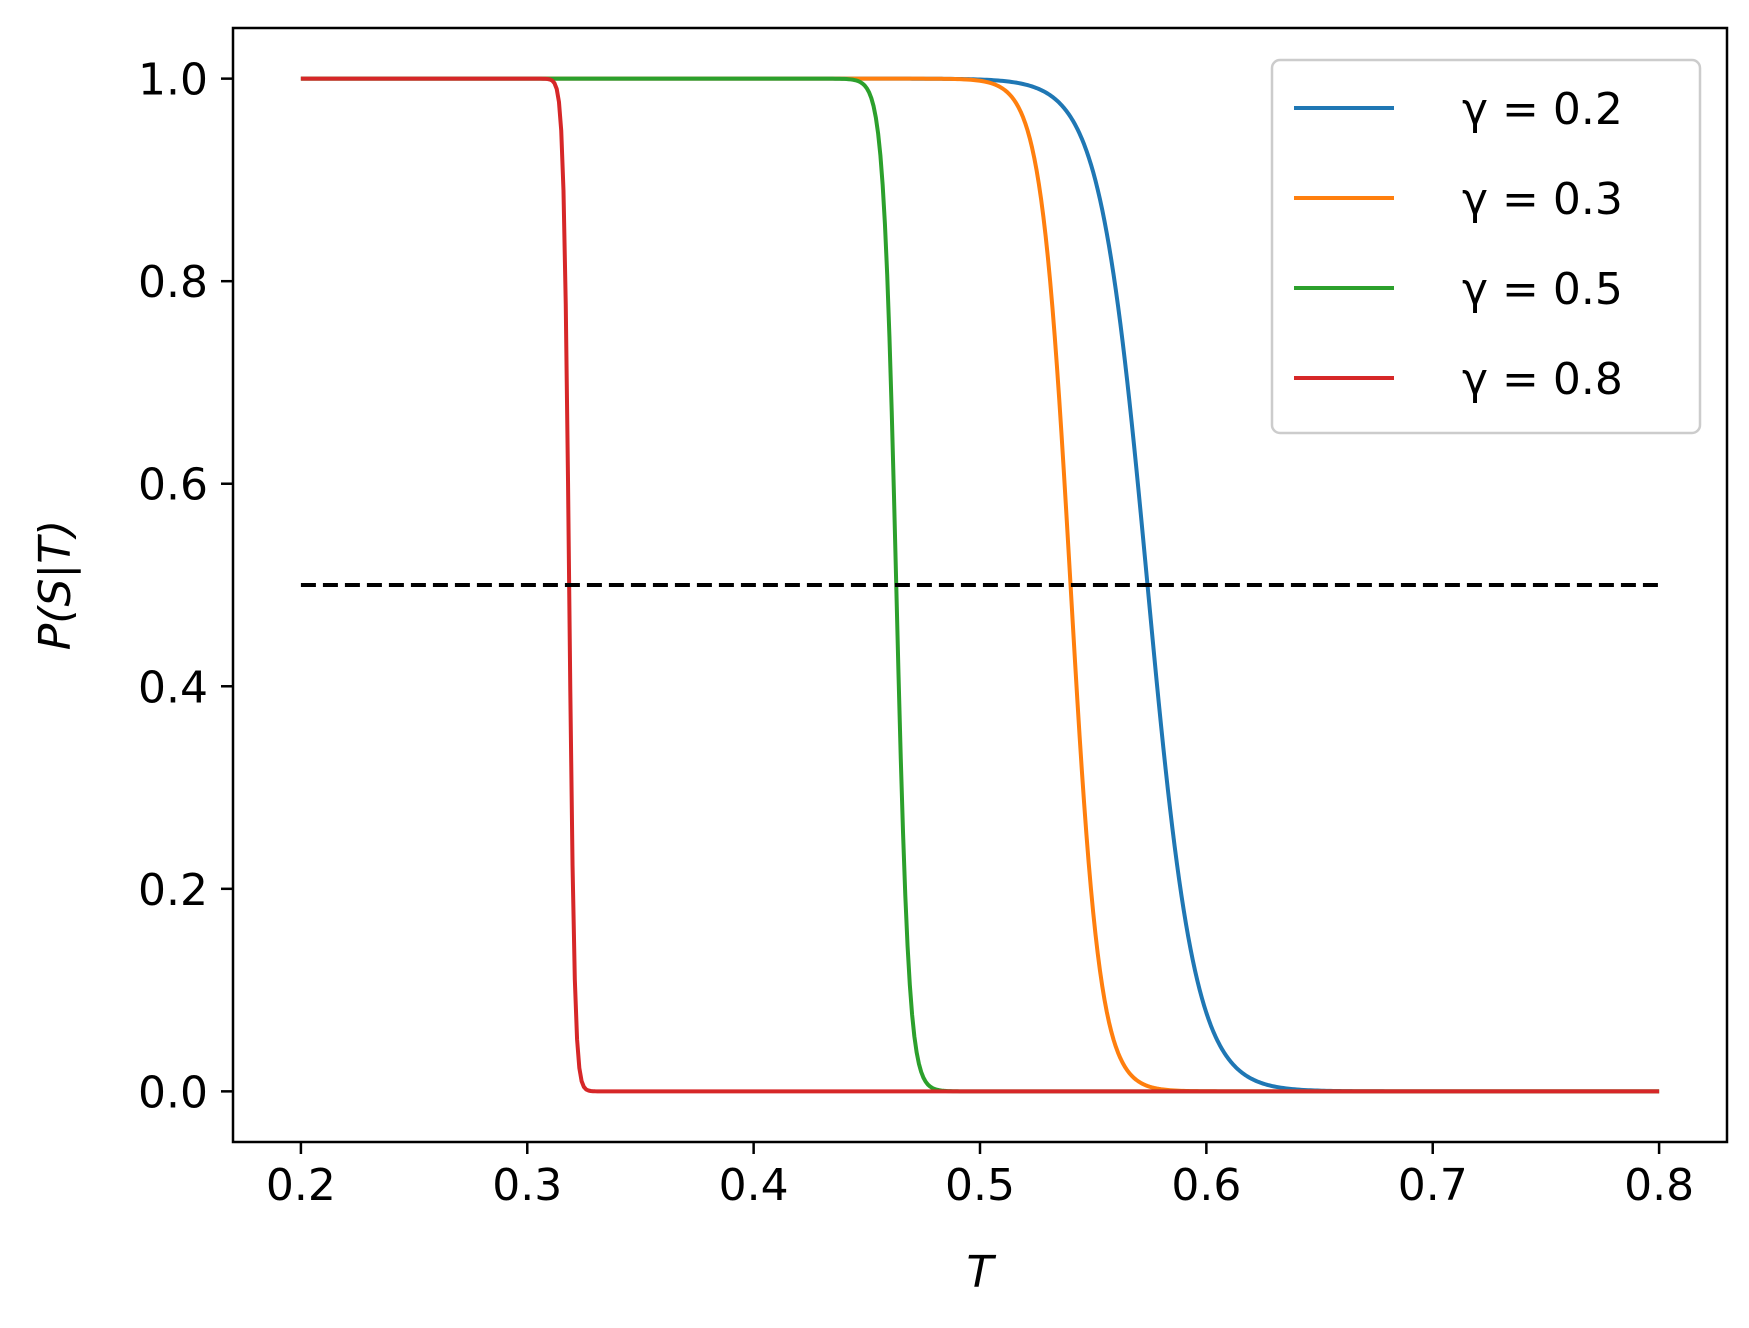 The width and height of the screenshot is (1749, 1328). Describe the element at coordinates (1542, 379) in the screenshot. I see `legend-label-3: γ = 0.8` at that location.